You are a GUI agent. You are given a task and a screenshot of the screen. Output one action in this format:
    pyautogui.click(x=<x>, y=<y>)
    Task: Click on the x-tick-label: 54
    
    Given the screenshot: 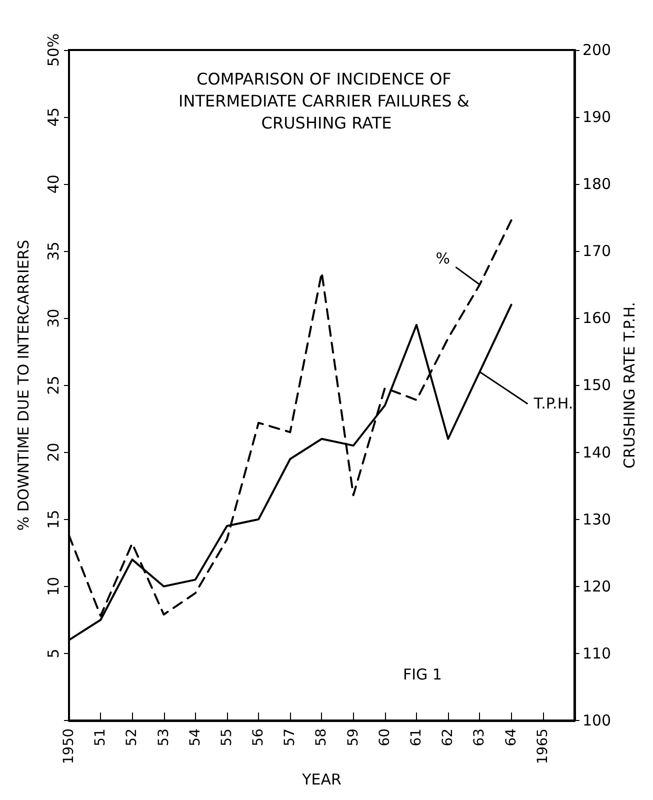 What is the action you would take?
    pyautogui.click(x=195, y=737)
    